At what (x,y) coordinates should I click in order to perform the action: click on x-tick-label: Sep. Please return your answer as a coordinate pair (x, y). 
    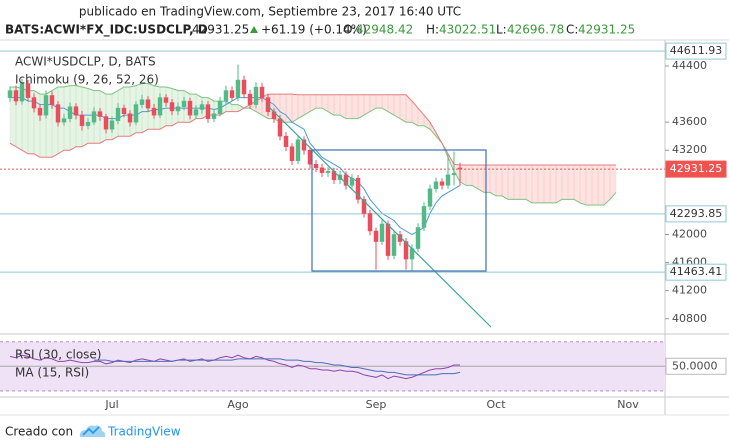
    Looking at the image, I should click on (376, 404).